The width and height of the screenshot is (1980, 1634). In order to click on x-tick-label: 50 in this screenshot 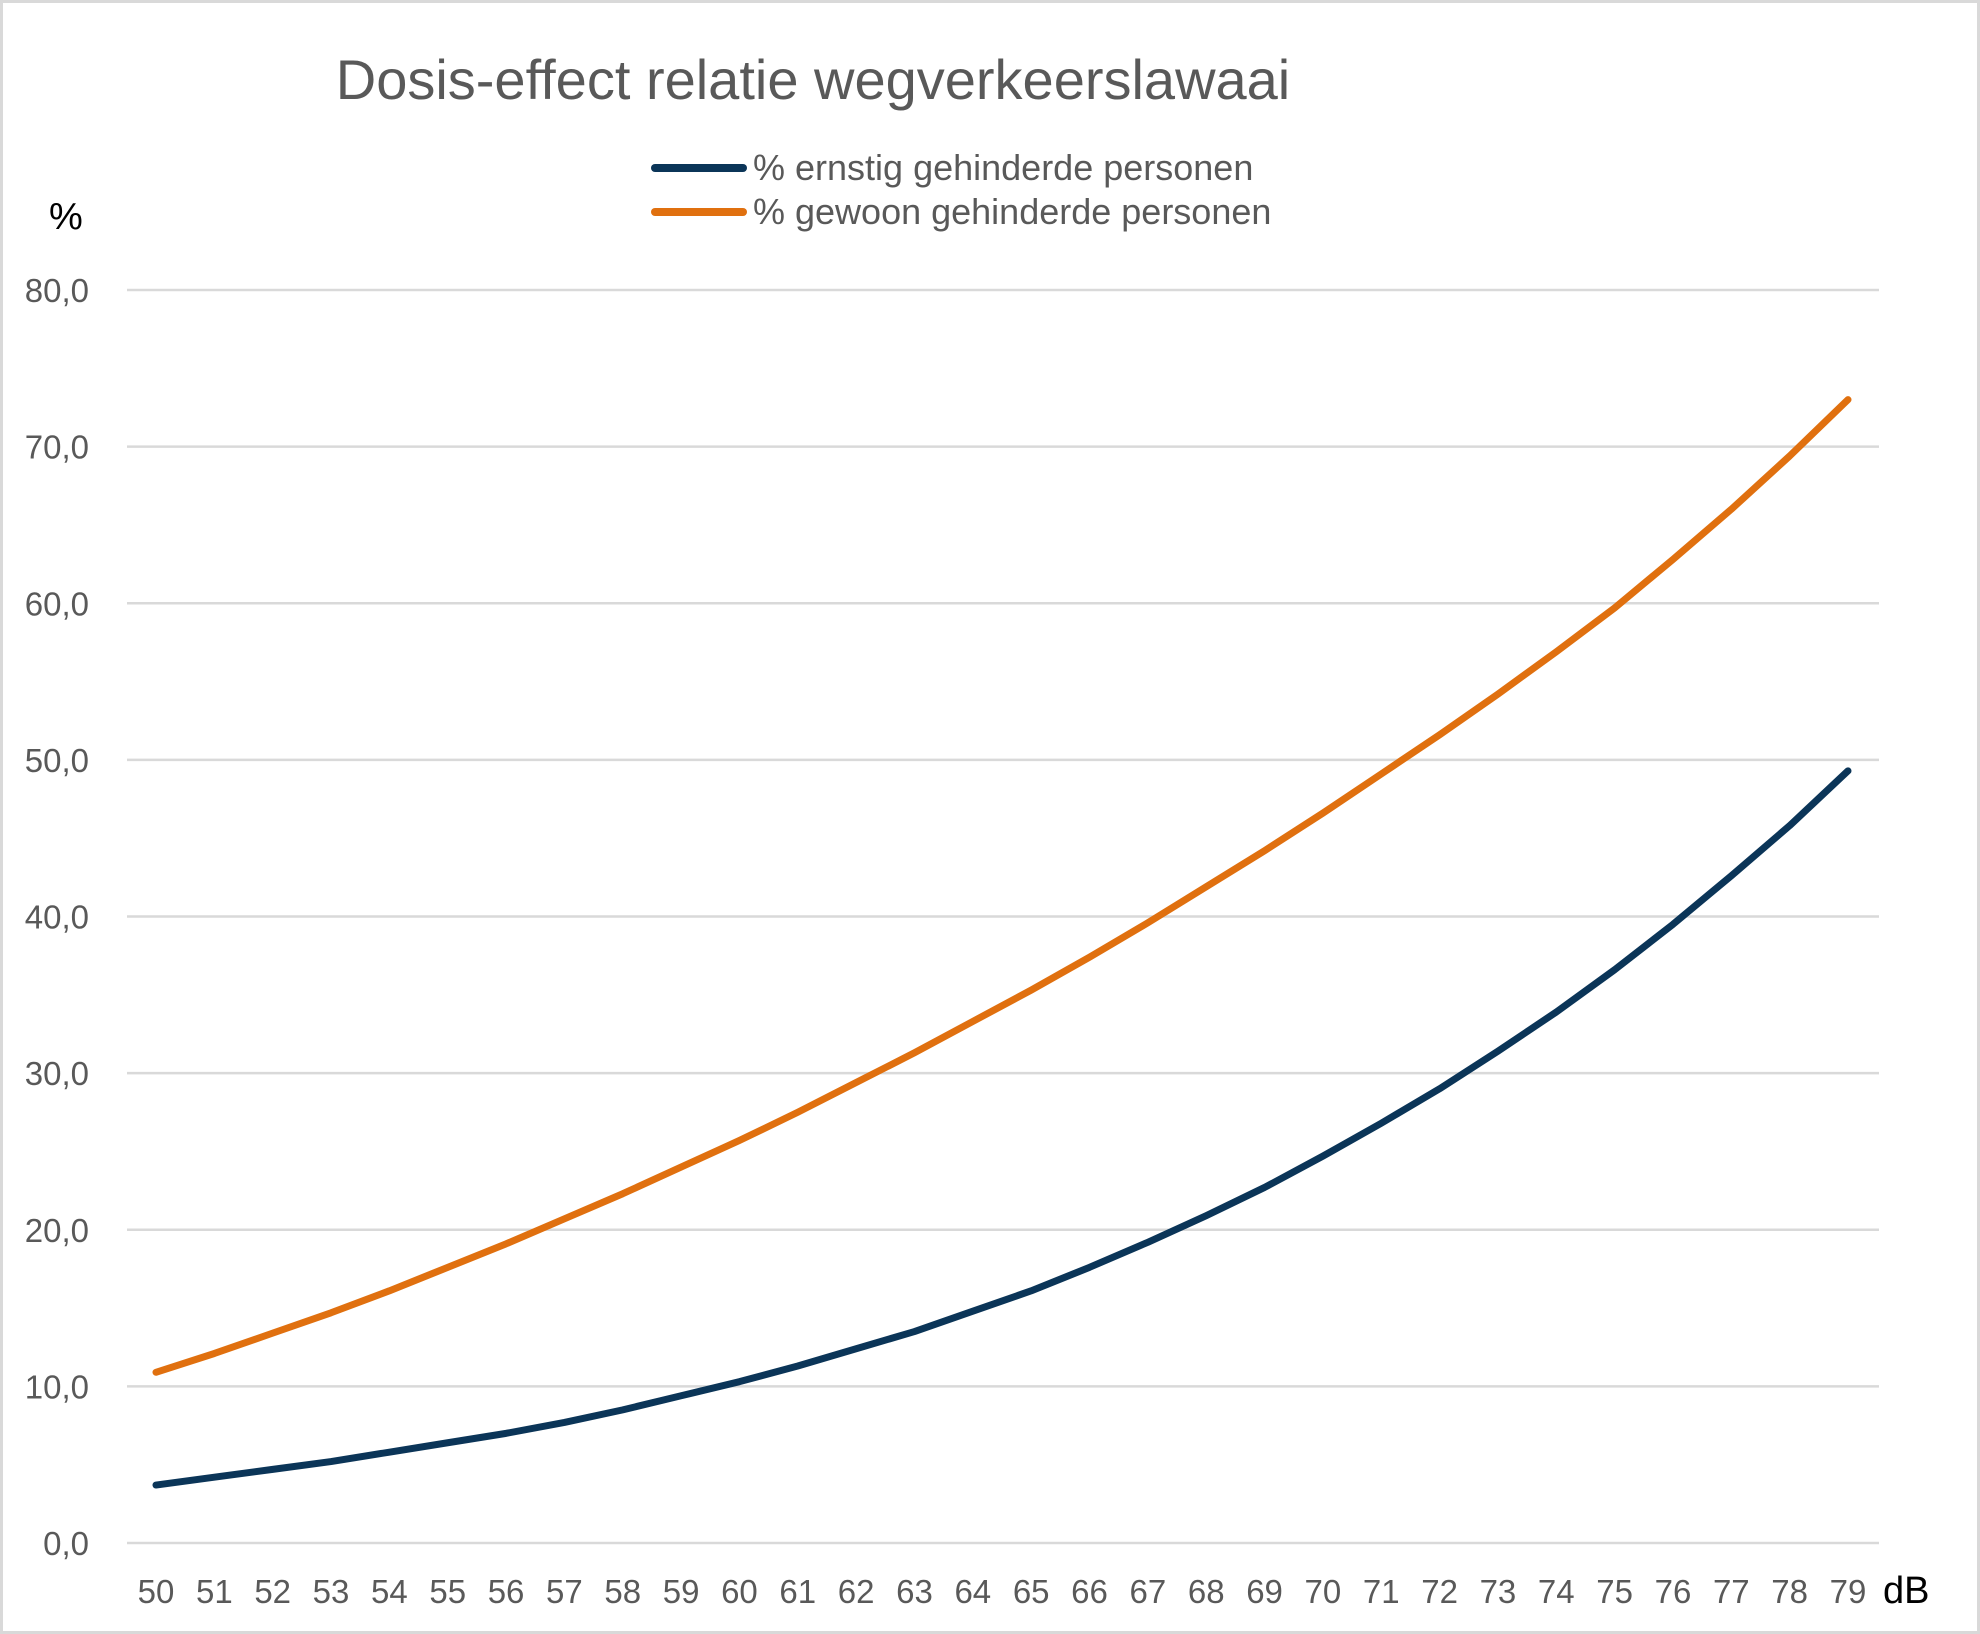, I will do `click(156, 1591)`.